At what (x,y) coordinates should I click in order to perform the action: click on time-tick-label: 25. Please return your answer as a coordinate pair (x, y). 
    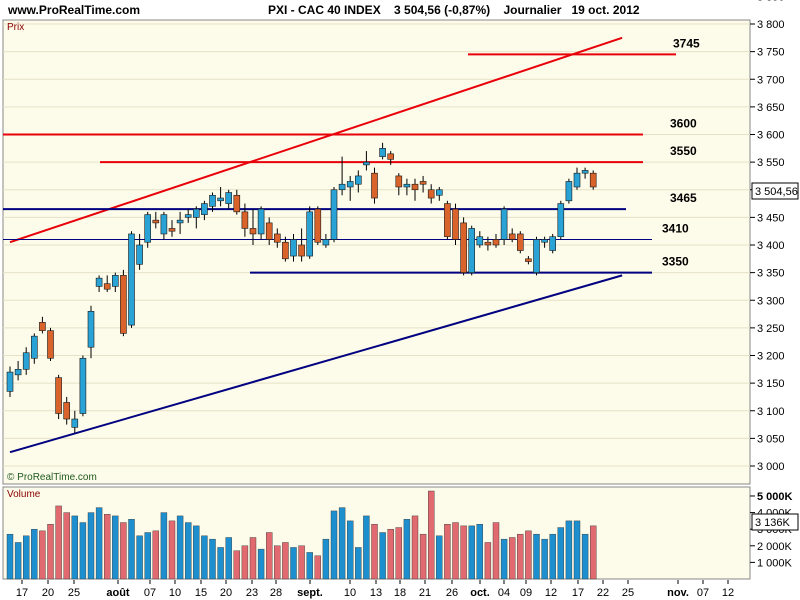
    Looking at the image, I should click on (628, 593).